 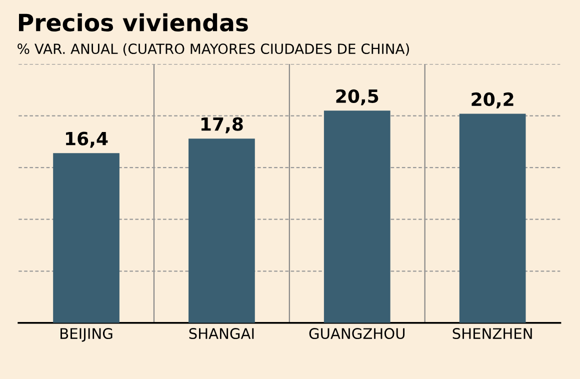 What do you see at coordinates (133, 22) in the screenshot?
I see `chart-title: Precios viviendas` at bounding box center [133, 22].